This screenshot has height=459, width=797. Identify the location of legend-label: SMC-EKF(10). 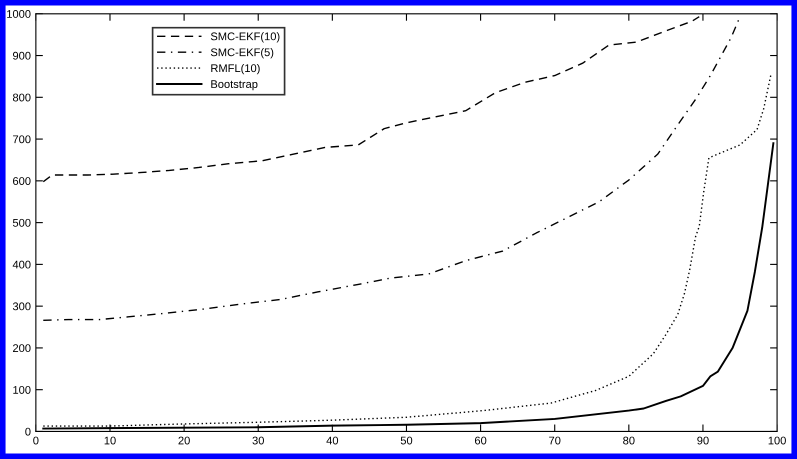
(245, 37).